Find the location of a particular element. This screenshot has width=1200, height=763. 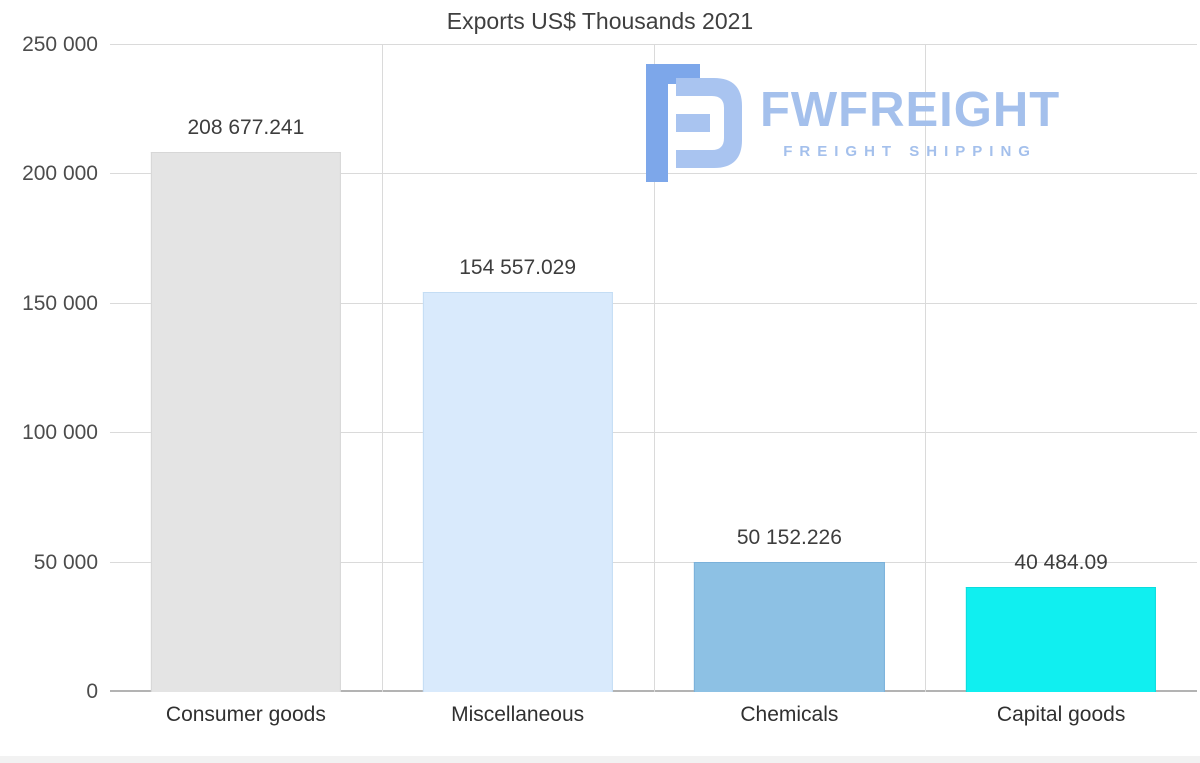

x-category-label-miscellaneous: Miscellaneous is located at coordinates (518, 714).